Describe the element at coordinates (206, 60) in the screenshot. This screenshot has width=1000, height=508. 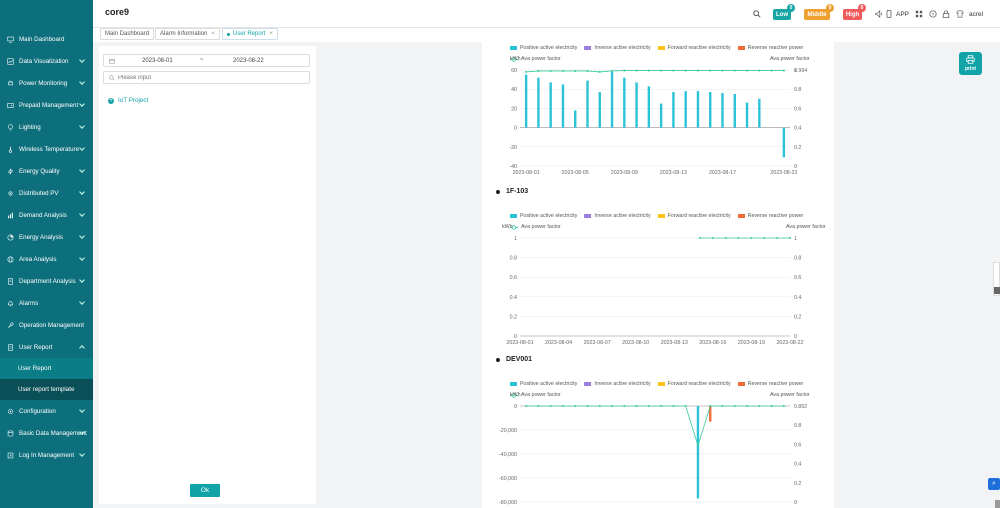
I see `date-range-picker: 2023-08-01 ~ 2023-08-22` at that location.